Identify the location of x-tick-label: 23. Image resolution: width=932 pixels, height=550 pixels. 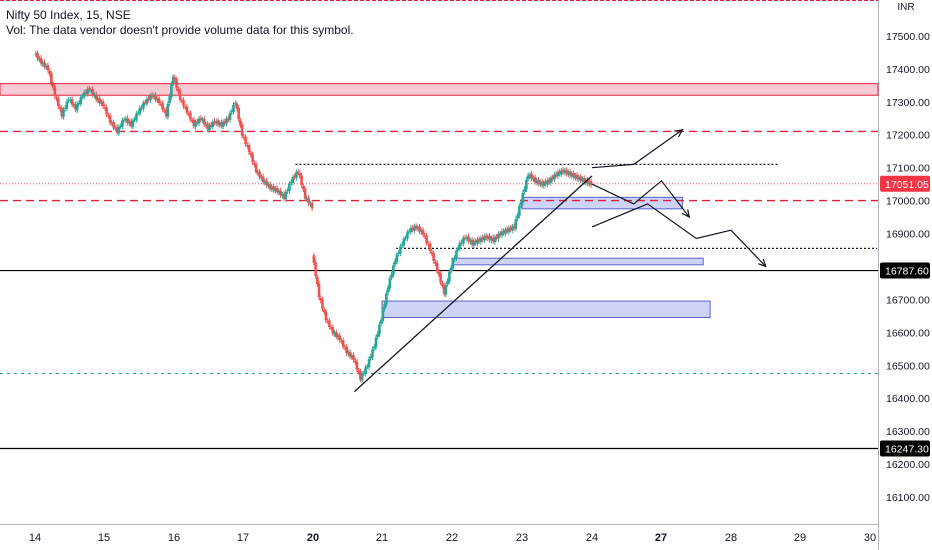
(522, 538).